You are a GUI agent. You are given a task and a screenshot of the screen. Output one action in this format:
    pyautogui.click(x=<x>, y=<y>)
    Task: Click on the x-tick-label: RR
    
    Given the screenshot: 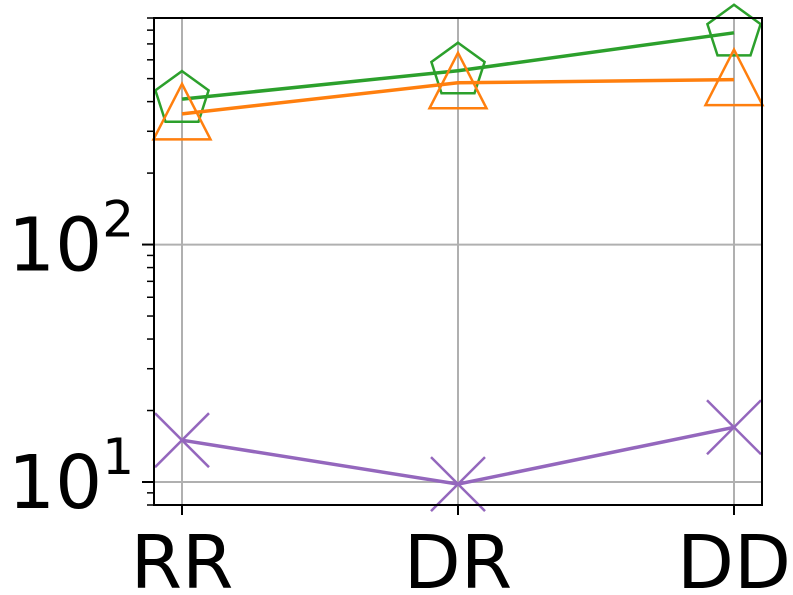 What is the action you would take?
    pyautogui.click(x=182, y=557)
    